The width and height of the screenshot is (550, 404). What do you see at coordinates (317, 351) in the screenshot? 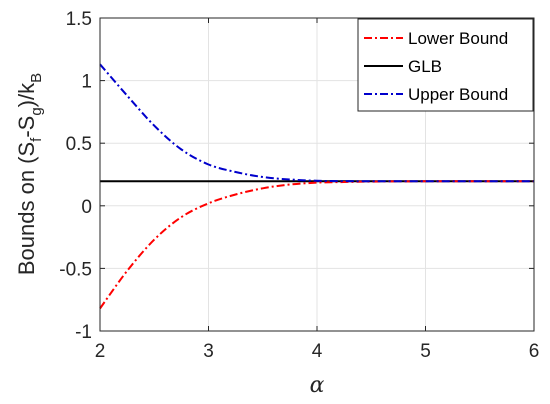
I see `x-tick-label: 4` at bounding box center [317, 351].